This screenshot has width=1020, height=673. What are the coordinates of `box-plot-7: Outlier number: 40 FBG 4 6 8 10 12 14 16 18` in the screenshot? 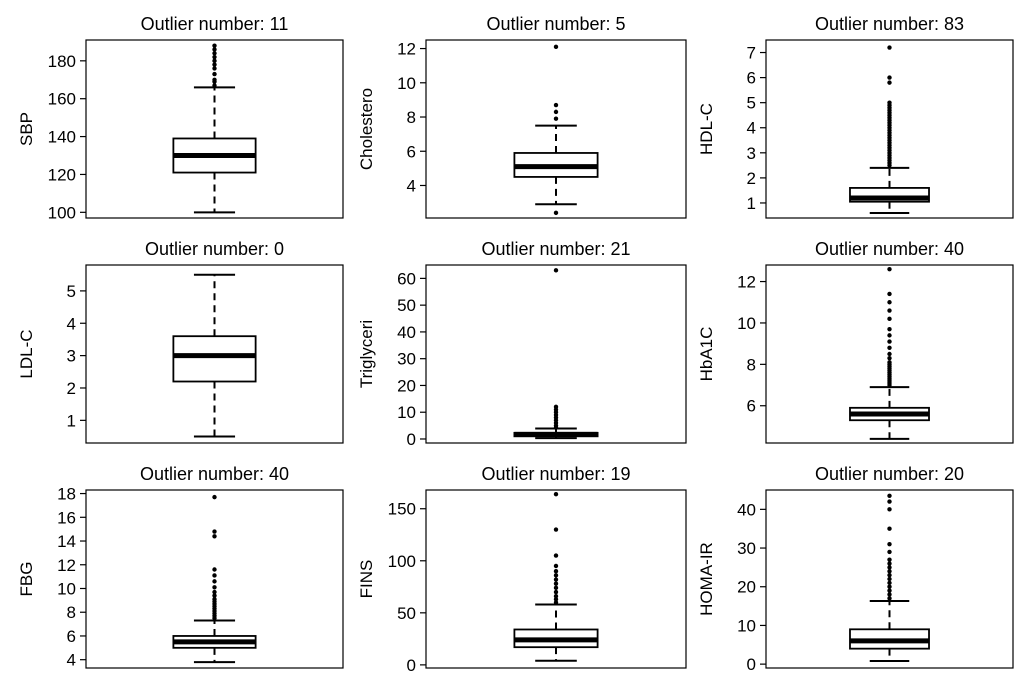 It's located at (180, 567).